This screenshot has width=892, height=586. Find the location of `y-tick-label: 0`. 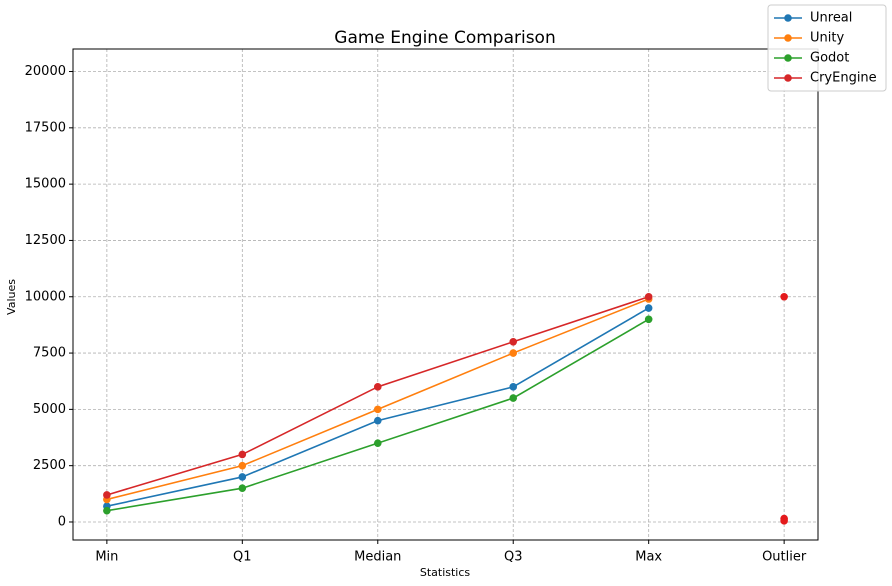

y-tick-label: 0 is located at coordinates (62, 521).